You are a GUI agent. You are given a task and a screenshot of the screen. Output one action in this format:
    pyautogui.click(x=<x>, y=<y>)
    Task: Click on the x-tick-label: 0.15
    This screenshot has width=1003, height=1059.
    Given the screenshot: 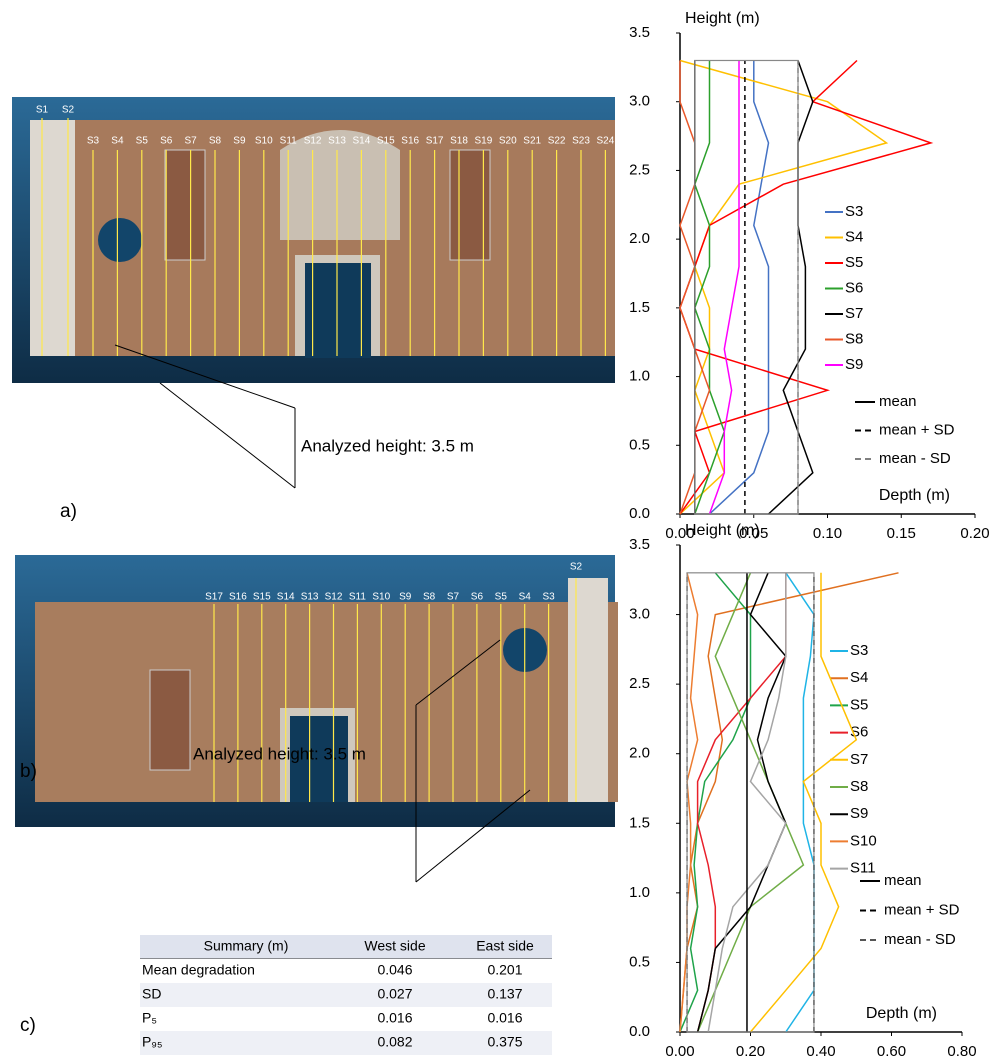 What is the action you would take?
    pyautogui.click(x=901, y=533)
    